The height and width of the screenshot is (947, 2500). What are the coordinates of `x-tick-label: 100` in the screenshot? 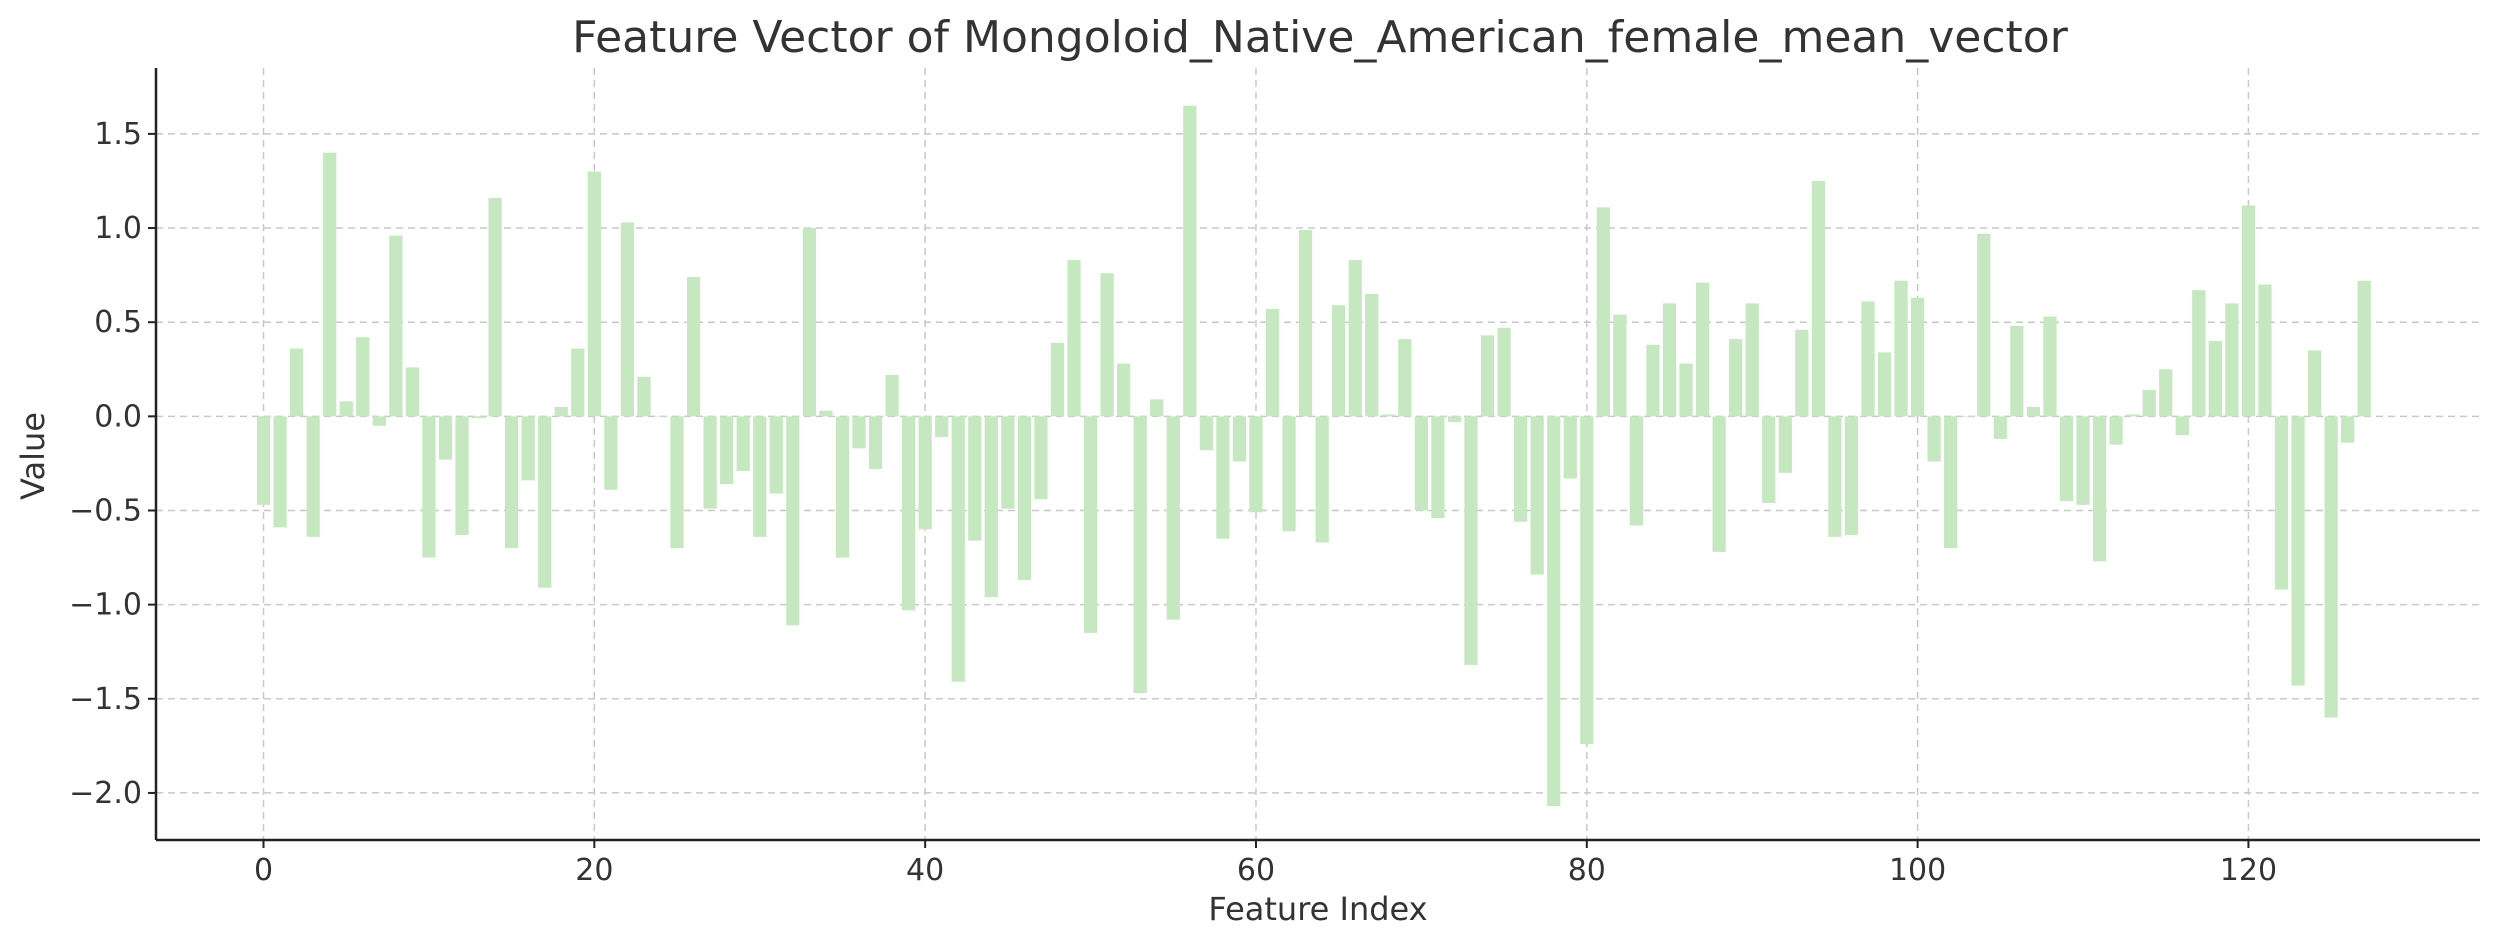 It's located at (1917, 870).